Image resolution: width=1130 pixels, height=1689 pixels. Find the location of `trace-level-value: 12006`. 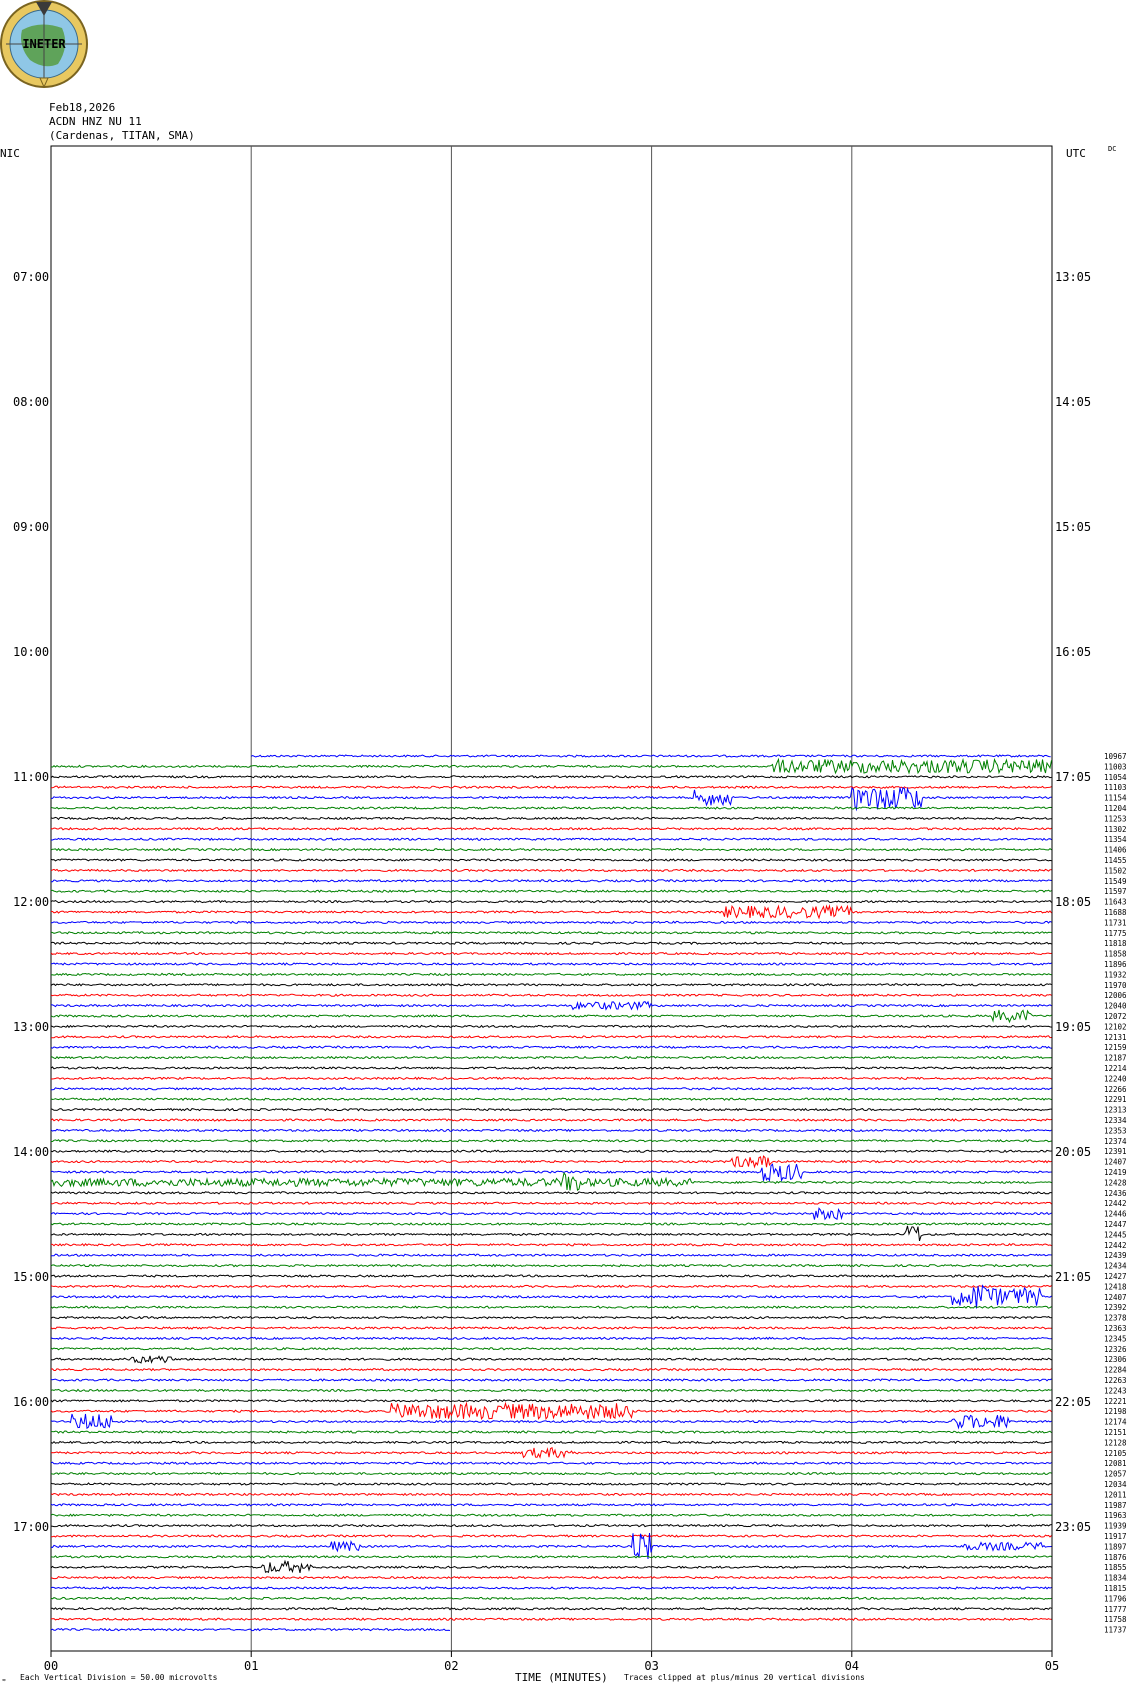

trace-level-value: 12006 is located at coordinates (1115, 995).